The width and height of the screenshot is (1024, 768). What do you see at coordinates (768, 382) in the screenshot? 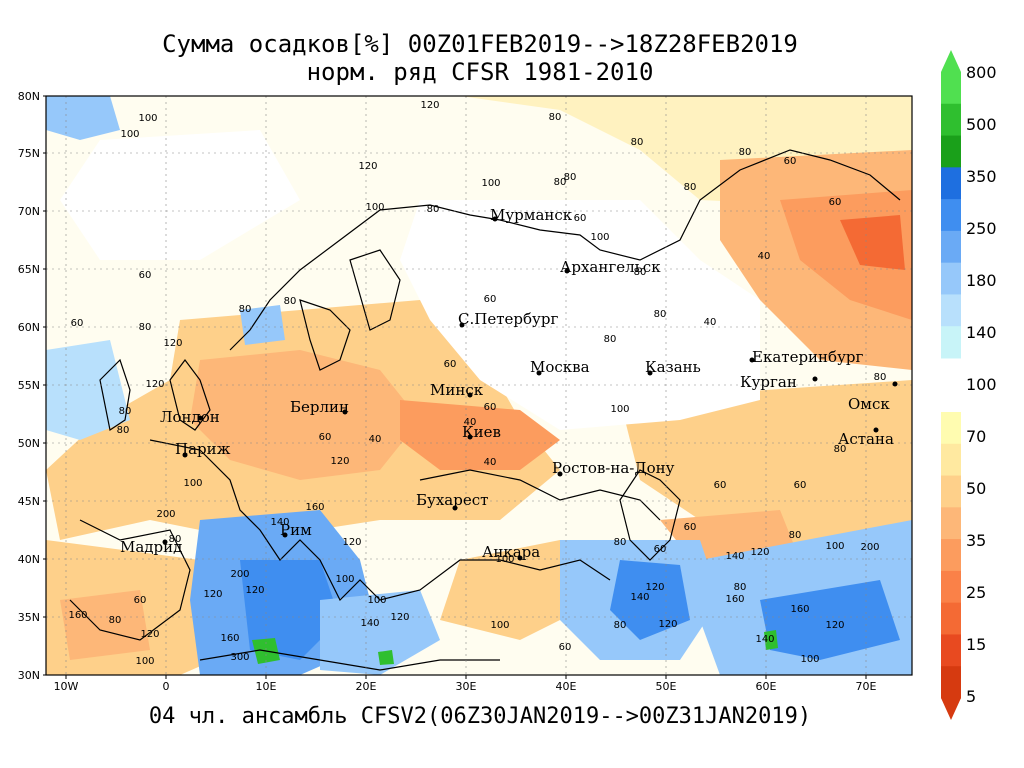
I see `city-label: Курган` at bounding box center [768, 382].